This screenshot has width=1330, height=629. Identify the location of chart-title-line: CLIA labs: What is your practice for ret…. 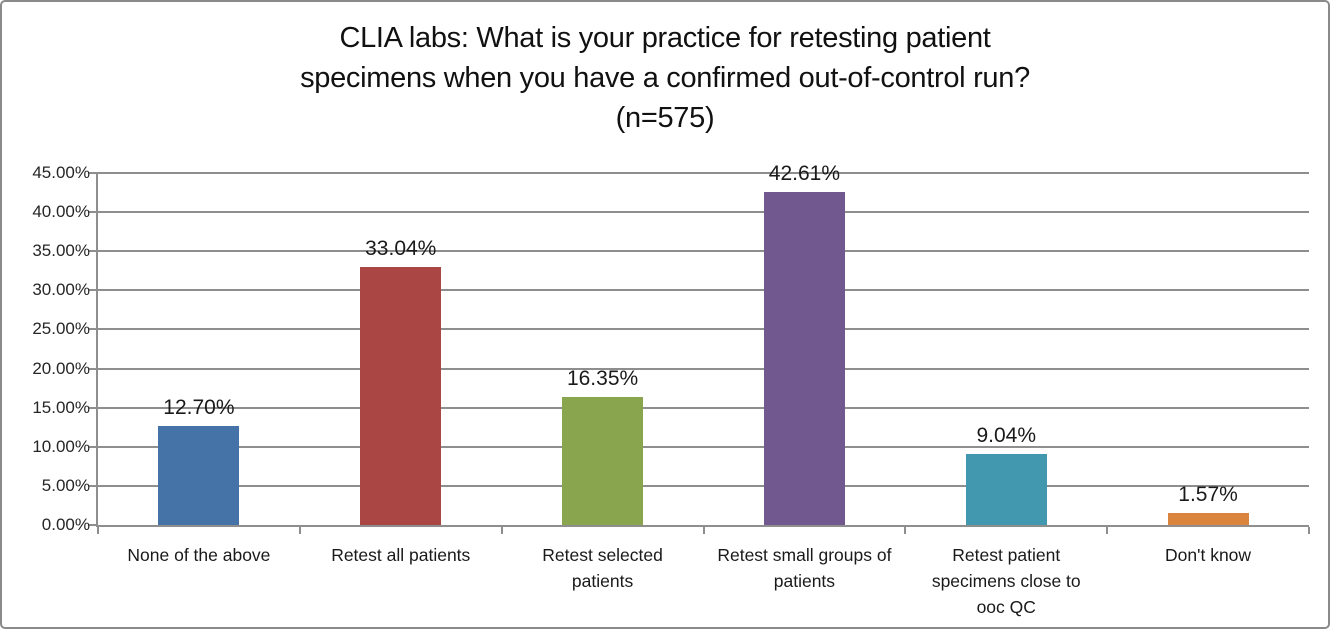
(665, 38).